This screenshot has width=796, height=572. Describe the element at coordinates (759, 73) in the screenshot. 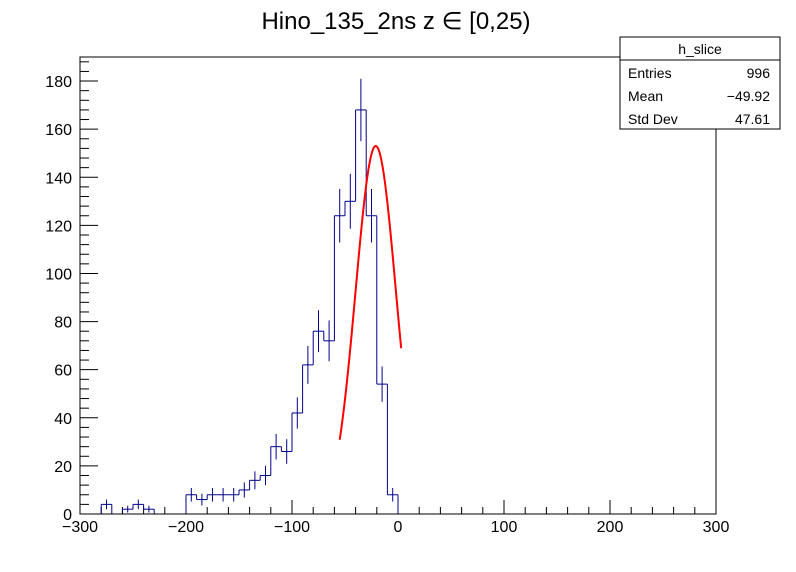

I see `stats-entries-value: 996` at that location.